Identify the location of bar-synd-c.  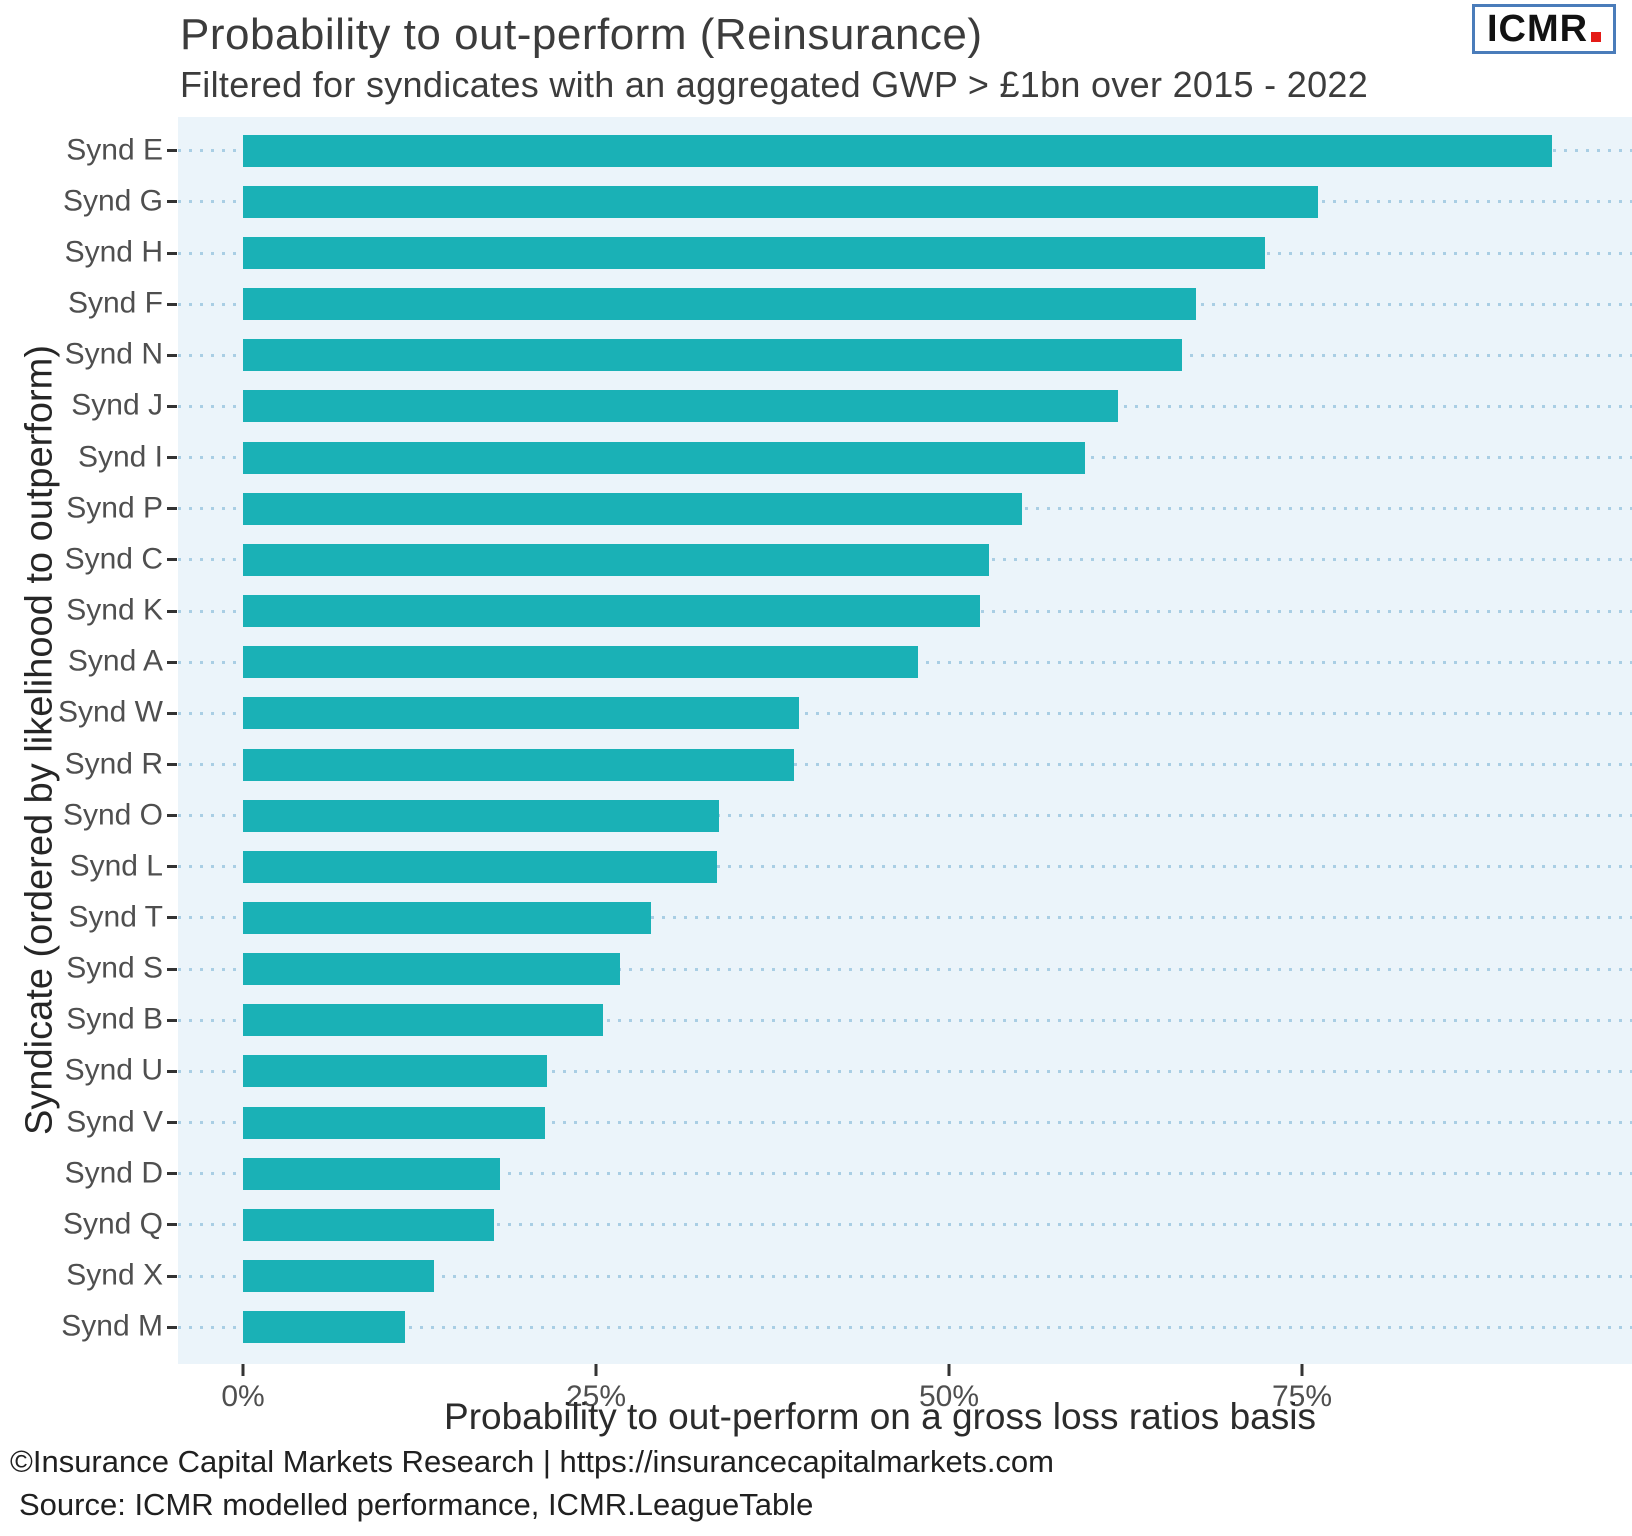
(616, 559).